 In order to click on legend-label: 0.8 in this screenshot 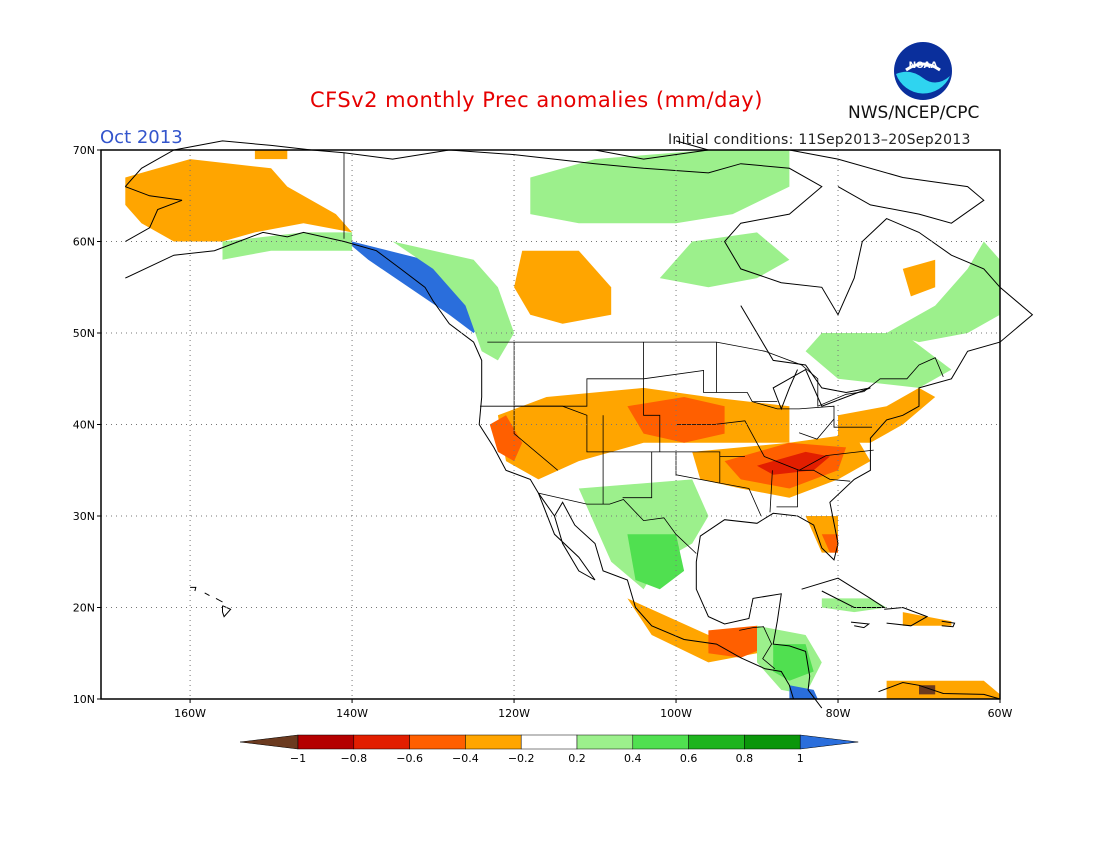, I will do `click(745, 758)`.